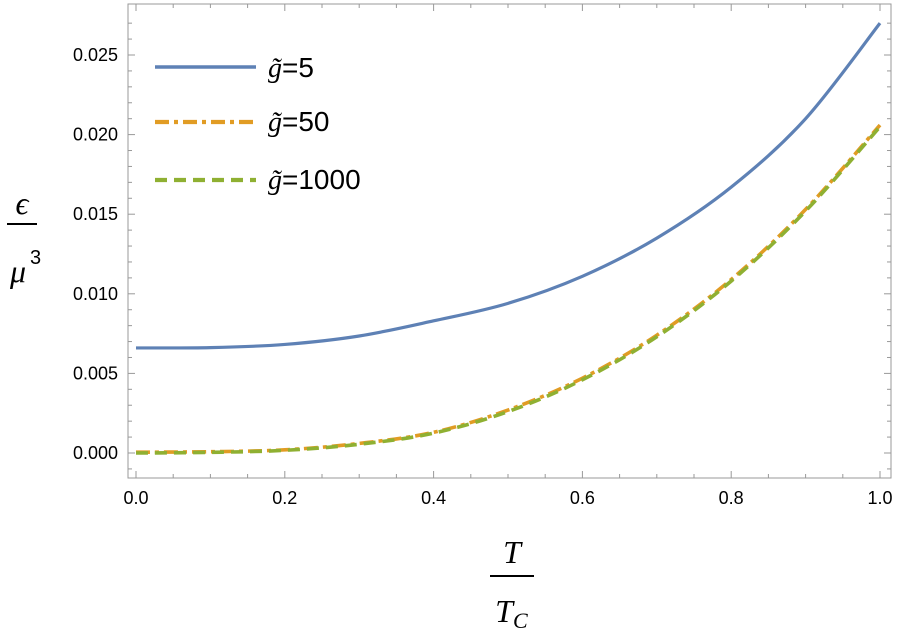  I want to click on y-axis-denominator-sup: 3, so click(35, 258).